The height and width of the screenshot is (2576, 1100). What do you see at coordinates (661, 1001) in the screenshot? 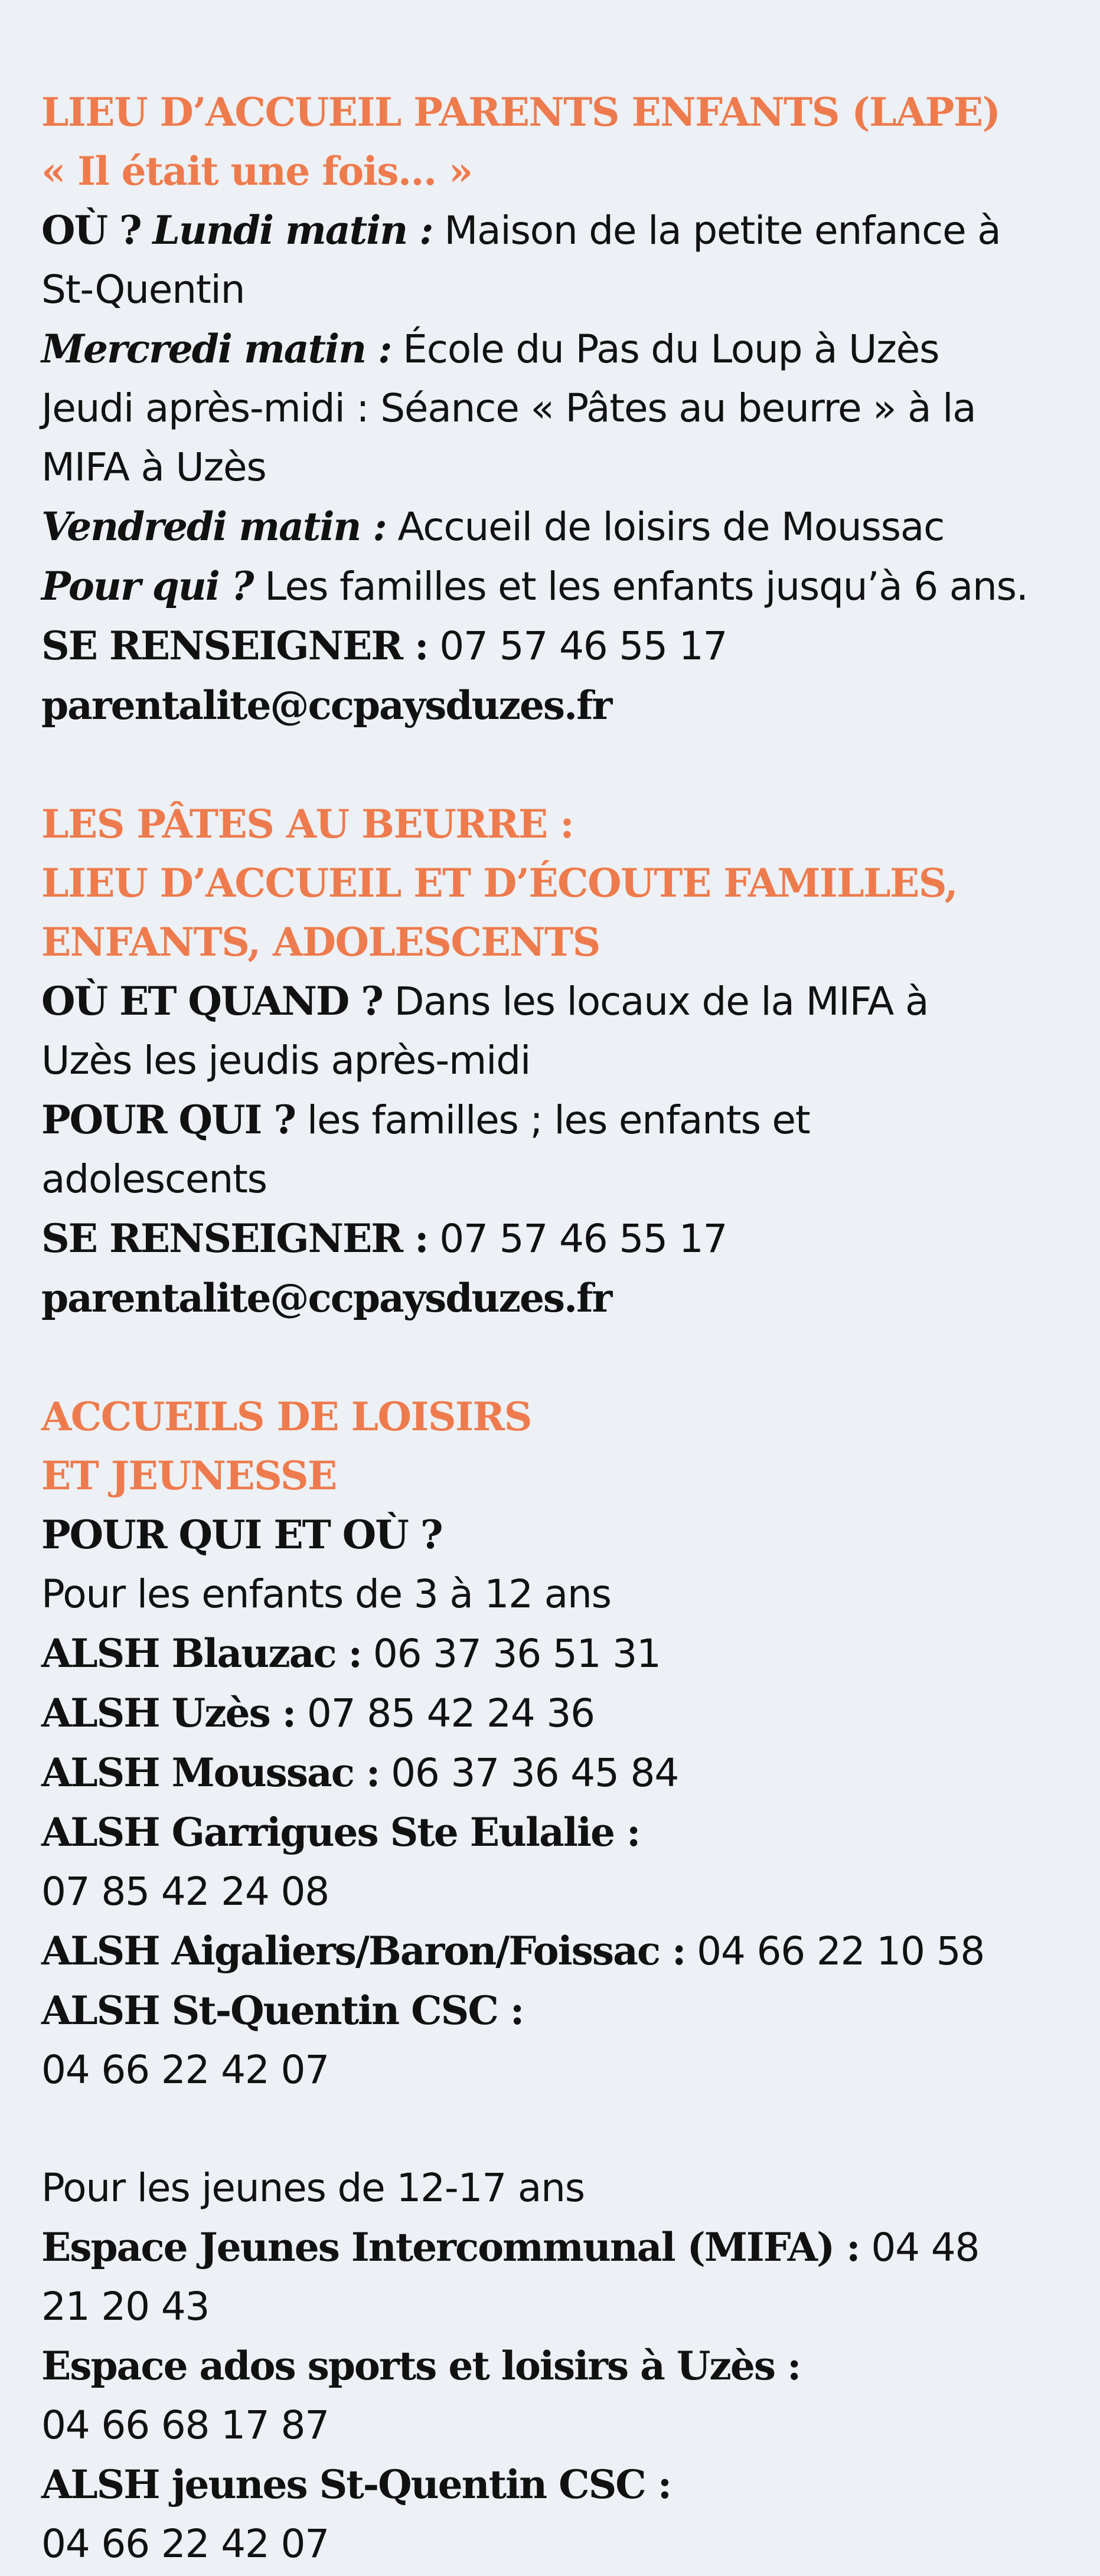
I see `ou-quand-text: Dans les locaux de la MIFA à` at bounding box center [661, 1001].